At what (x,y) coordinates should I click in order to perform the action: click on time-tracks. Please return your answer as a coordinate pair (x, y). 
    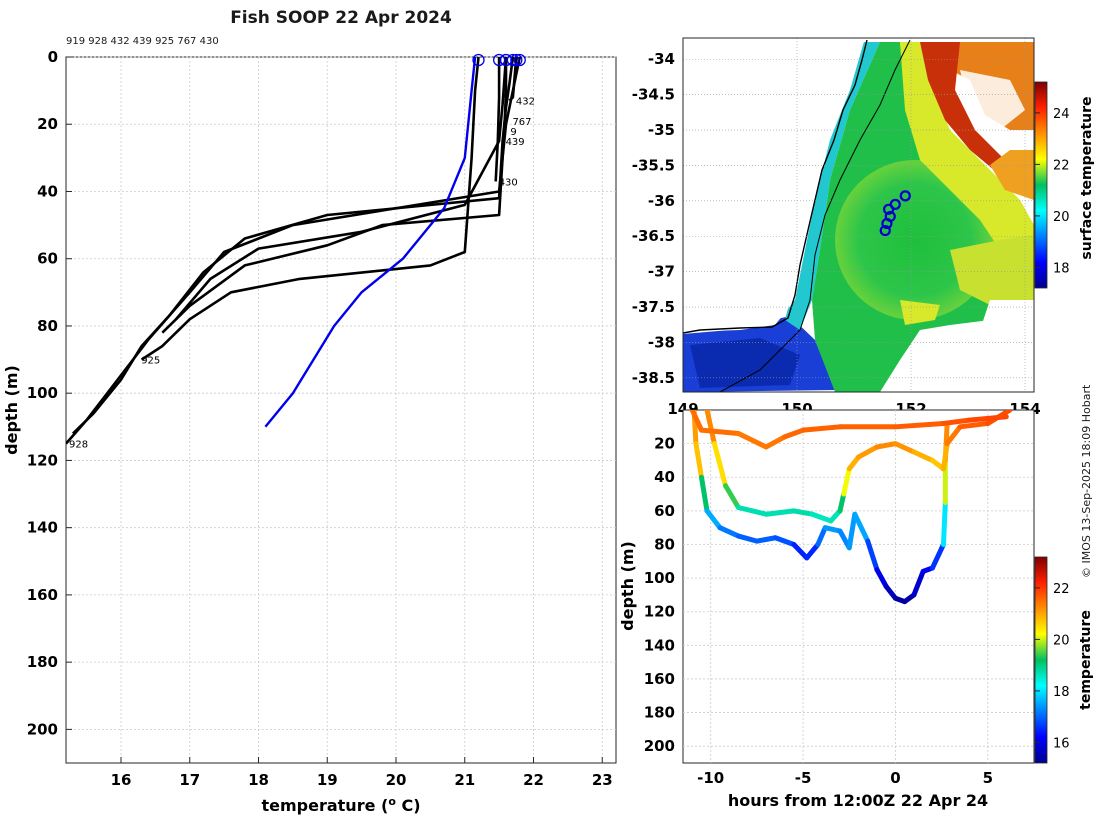
    Looking at the image, I should click on (851, 507).